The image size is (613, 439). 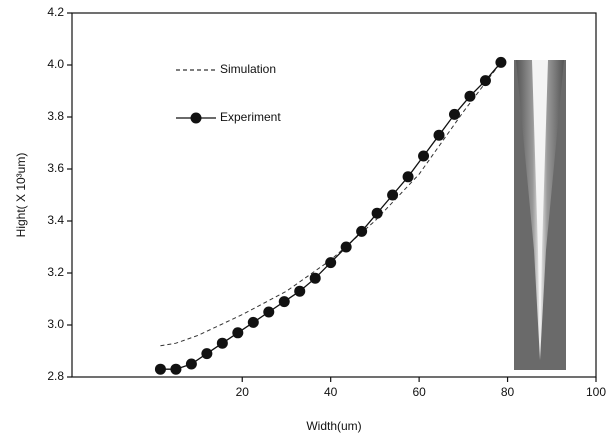 What do you see at coordinates (55, 324) in the screenshot?
I see `y-tick-label: 3.0` at bounding box center [55, 324].